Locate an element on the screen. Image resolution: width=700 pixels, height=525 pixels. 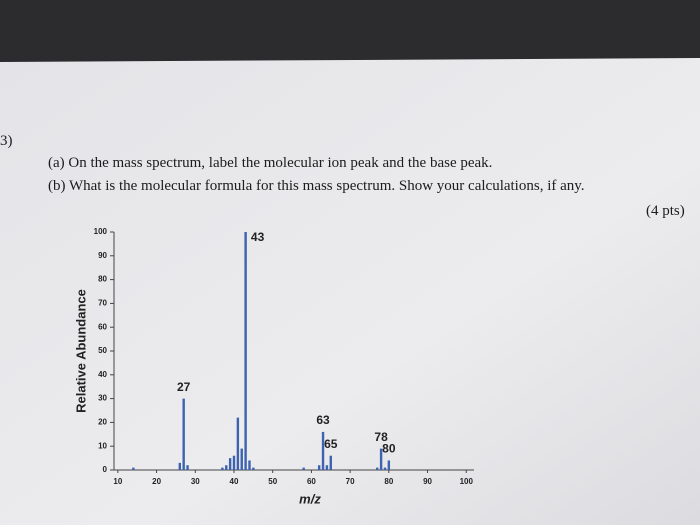
y-tick-label: 100 is located at coordinates (101, 231).